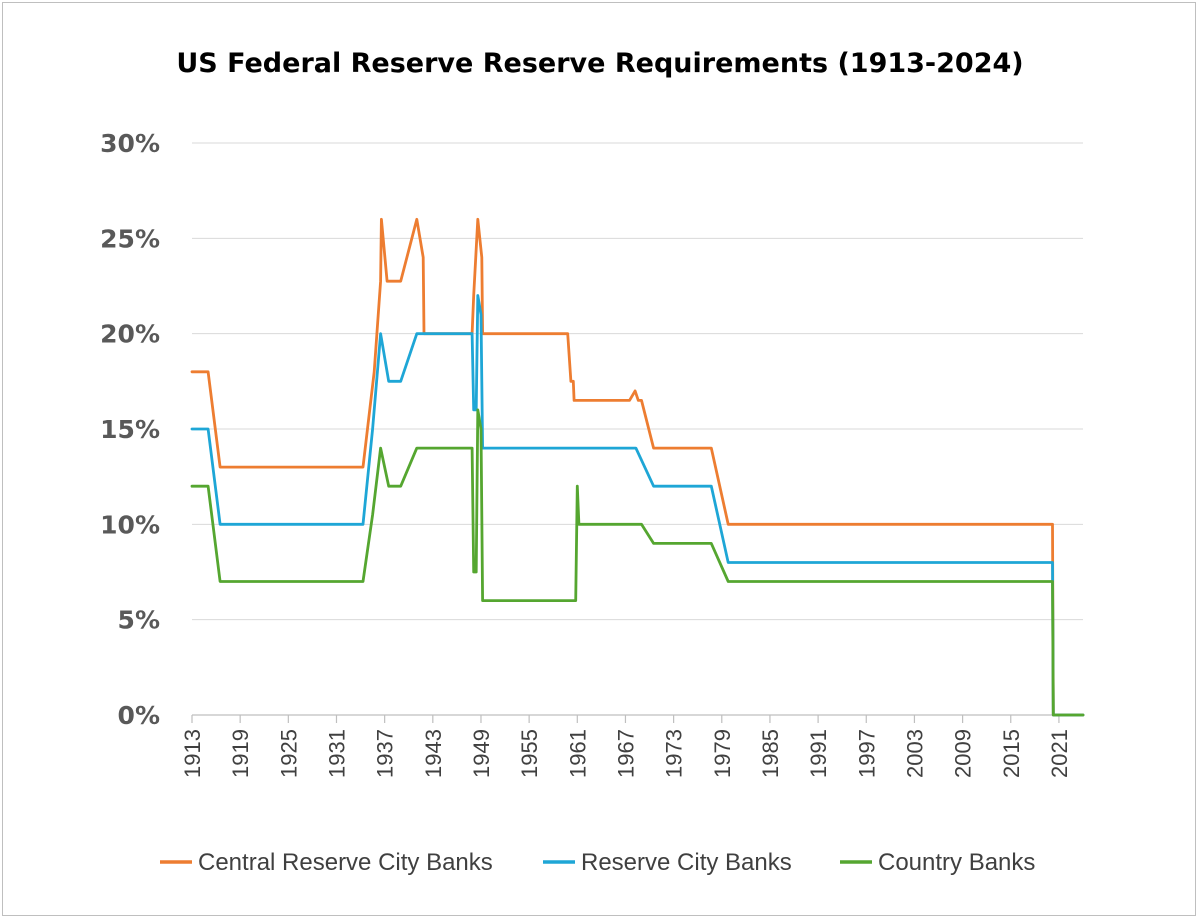 This screenshot has width=1200, height=920. Describe the element at coordinates (130, 143) in the screenshot. I see `y-tick-label: 30%` at that location.